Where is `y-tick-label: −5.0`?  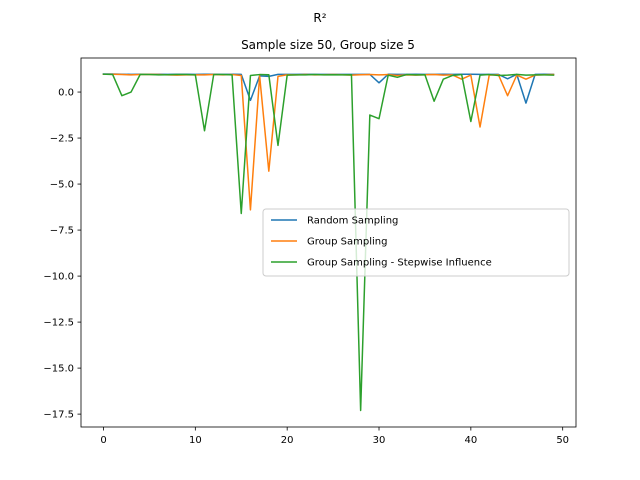
y-tick-label: −5.0 is located at coordinates (62, 185).